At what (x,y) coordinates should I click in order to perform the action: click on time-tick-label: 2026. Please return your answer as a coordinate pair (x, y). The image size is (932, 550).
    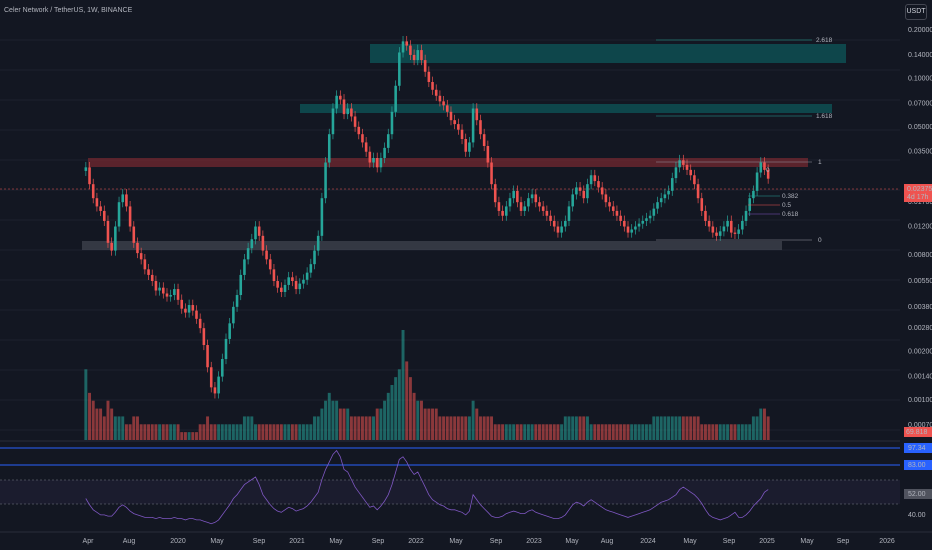
    Looking at the image, I should click on (887, 541).